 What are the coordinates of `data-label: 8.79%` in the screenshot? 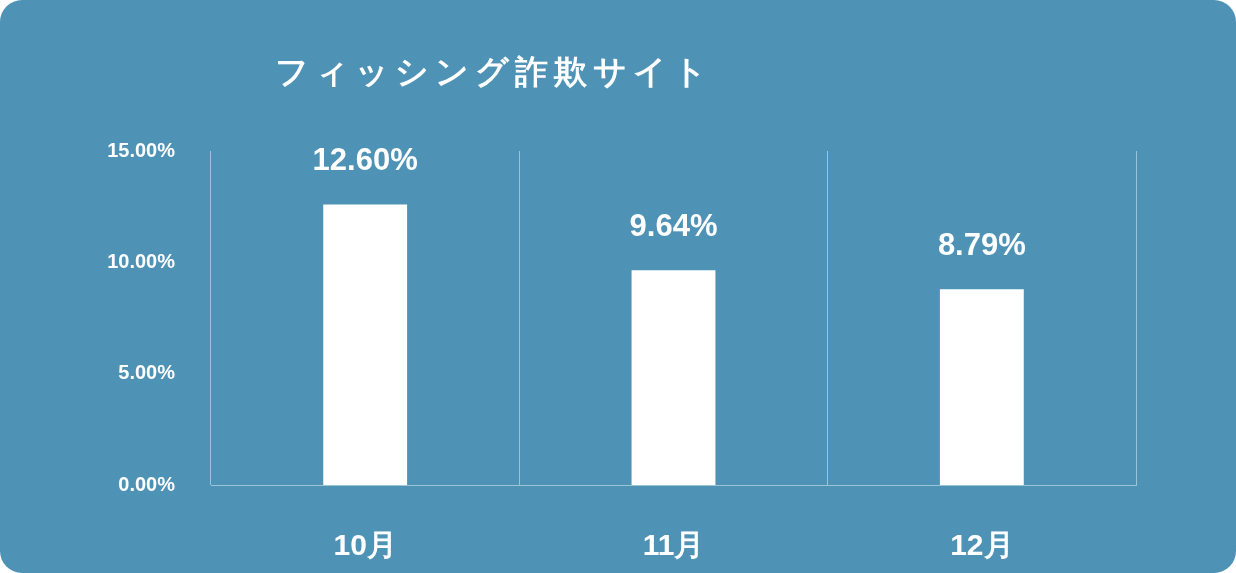 It's located at (981, 245).